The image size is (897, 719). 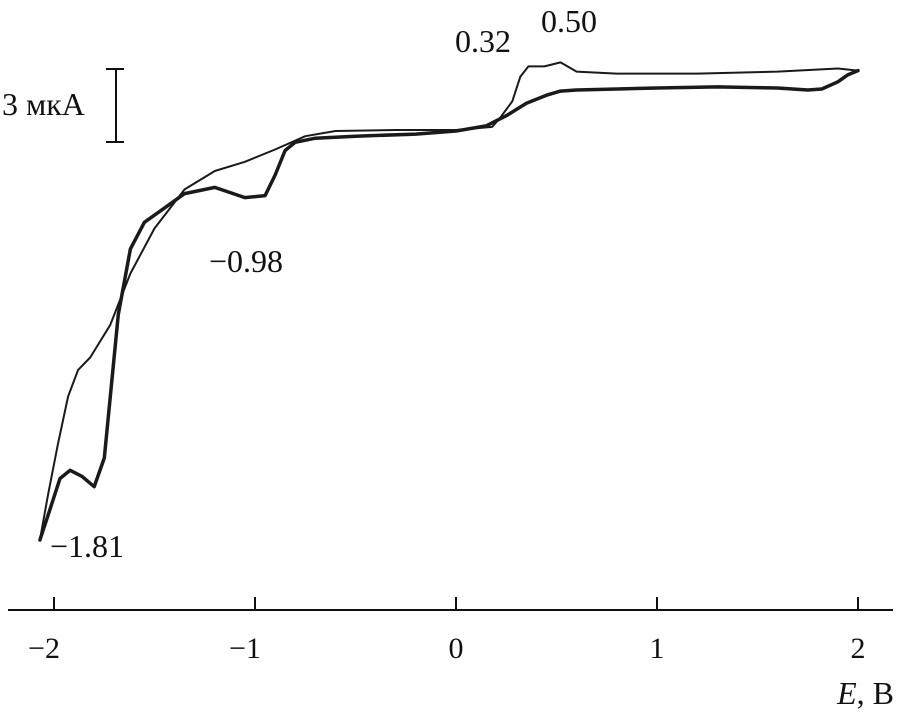 I want to click on peak-label: 0.50, so click(x=569, y=21).